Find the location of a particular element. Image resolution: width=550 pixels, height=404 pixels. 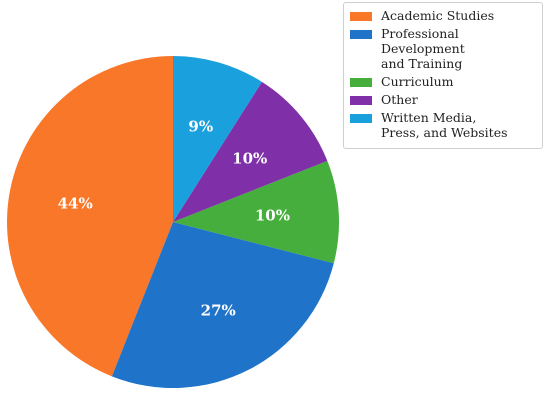

slice-label-2: 10% is located at coordinates (272, 216).